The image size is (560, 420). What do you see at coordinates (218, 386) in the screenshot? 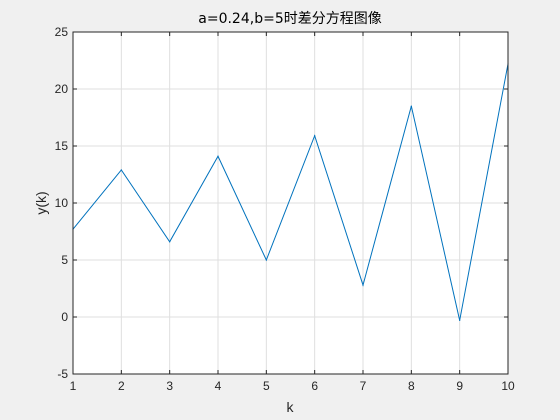
I see `x-tick-label: 4` at bounding box center [218, 386].